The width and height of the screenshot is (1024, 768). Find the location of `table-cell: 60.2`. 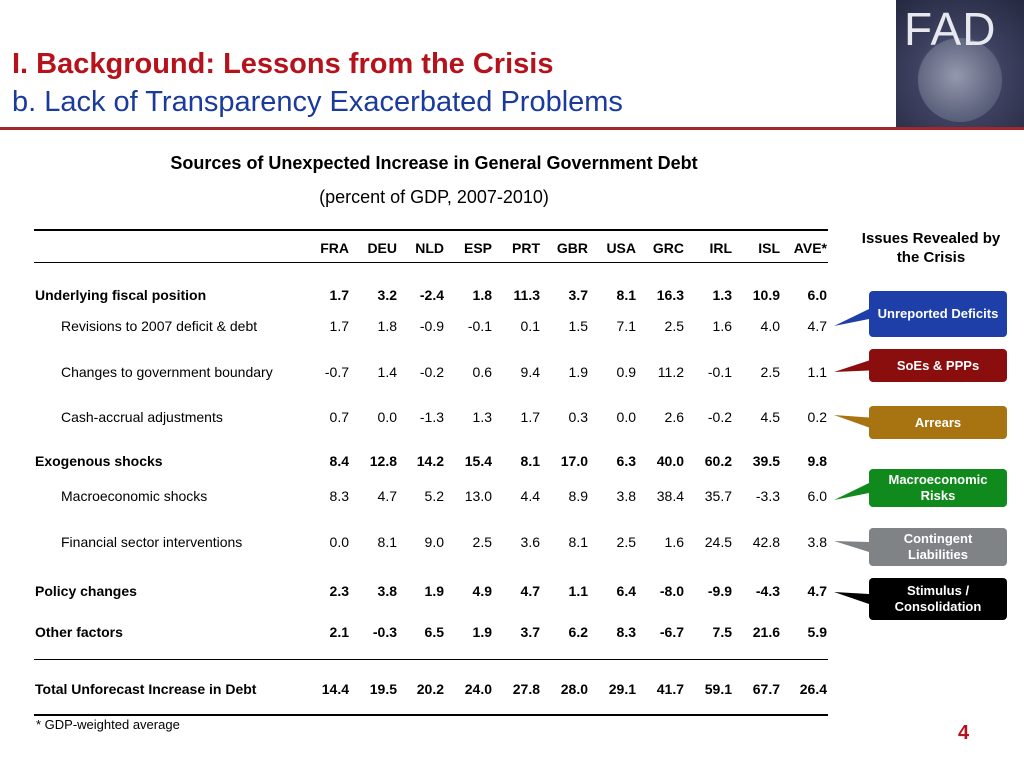

table-cell: 60.2 is located at coordinates (718, 461).